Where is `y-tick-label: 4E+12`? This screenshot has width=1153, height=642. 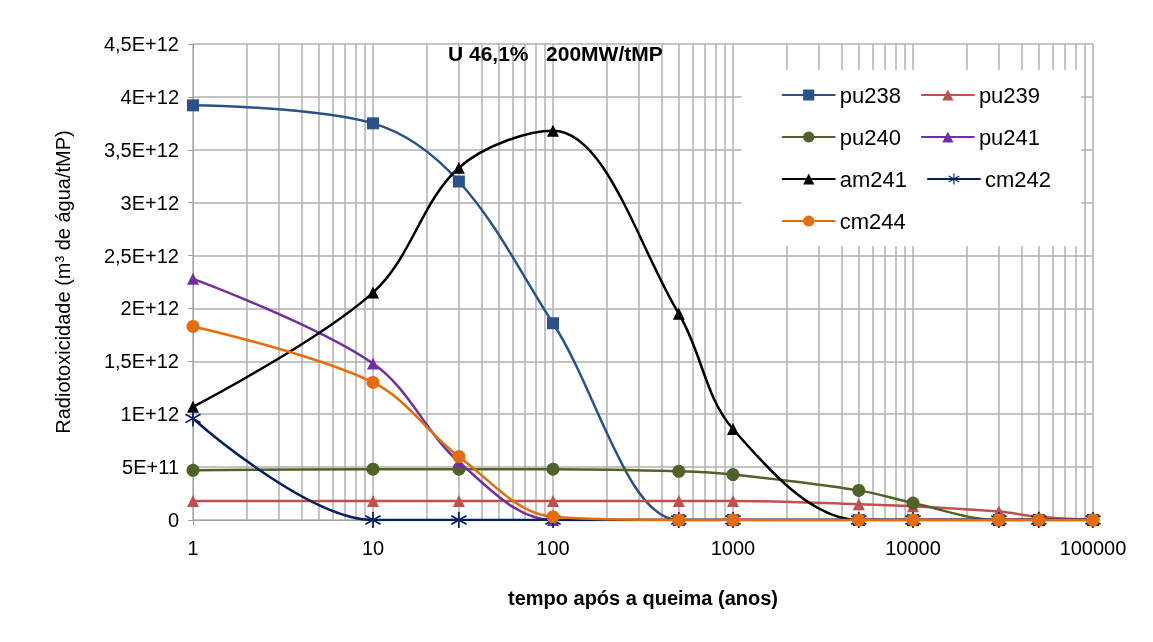 y-tick-label: 4E+12 is located at coordinates (149, 96).